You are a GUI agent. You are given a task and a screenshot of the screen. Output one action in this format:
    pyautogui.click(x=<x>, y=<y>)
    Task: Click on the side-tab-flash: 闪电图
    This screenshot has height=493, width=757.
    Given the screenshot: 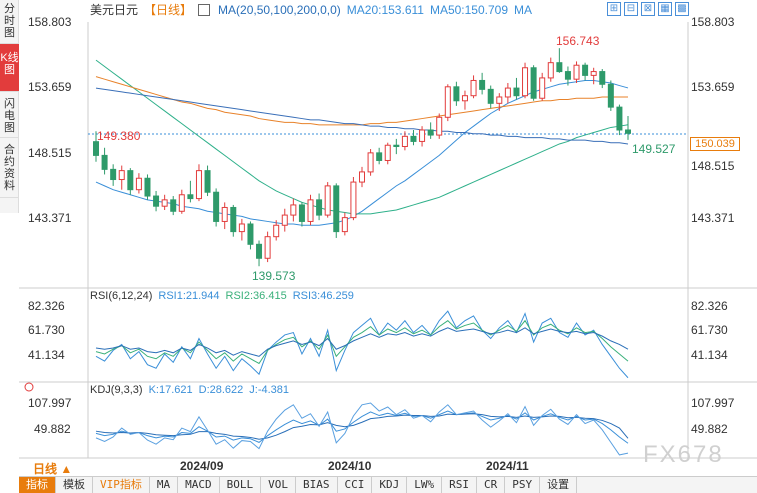 What is the action you would take?
    pyautogui.click(x=9, y=115)
    